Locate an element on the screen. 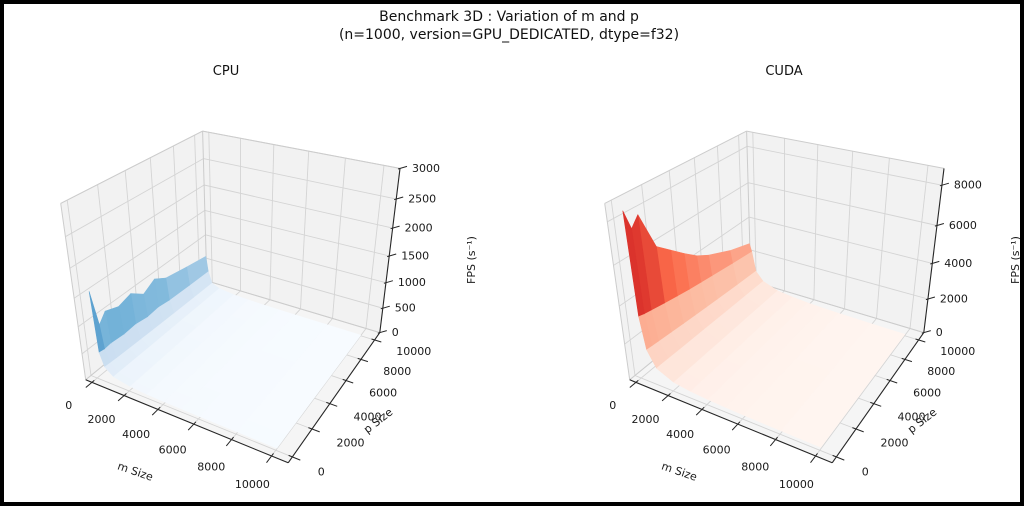 The image size is (1024, 506). subplot-title-cuda: CUDA is located at coordinates (784, 71).